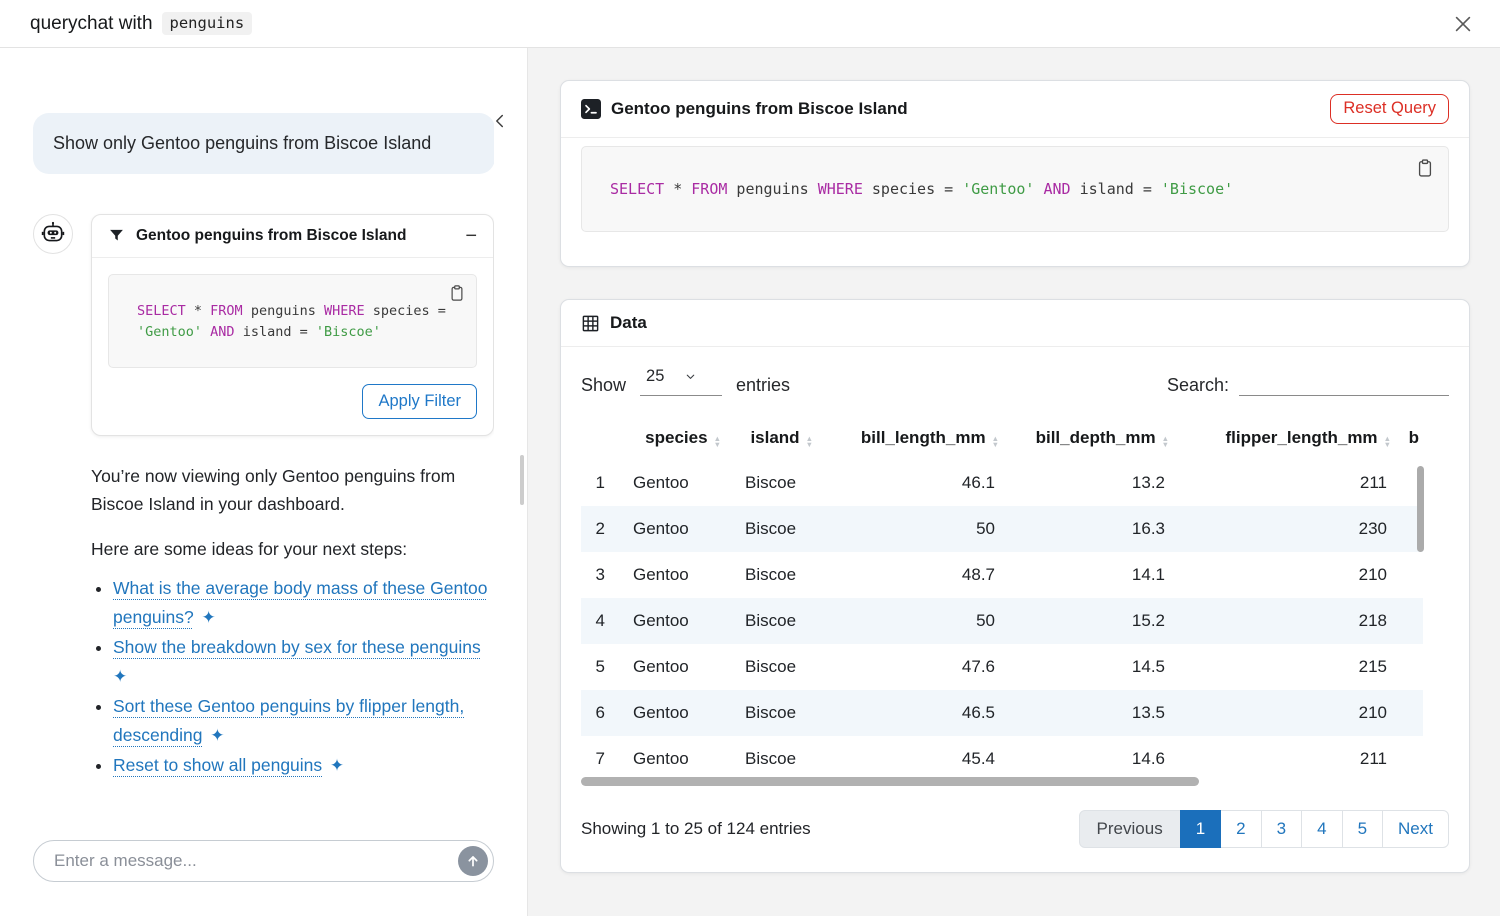  What do you see at coordinates (600, 482) in the screenshot?
I see `table-cell: 1` at bounding box center [600, 482].